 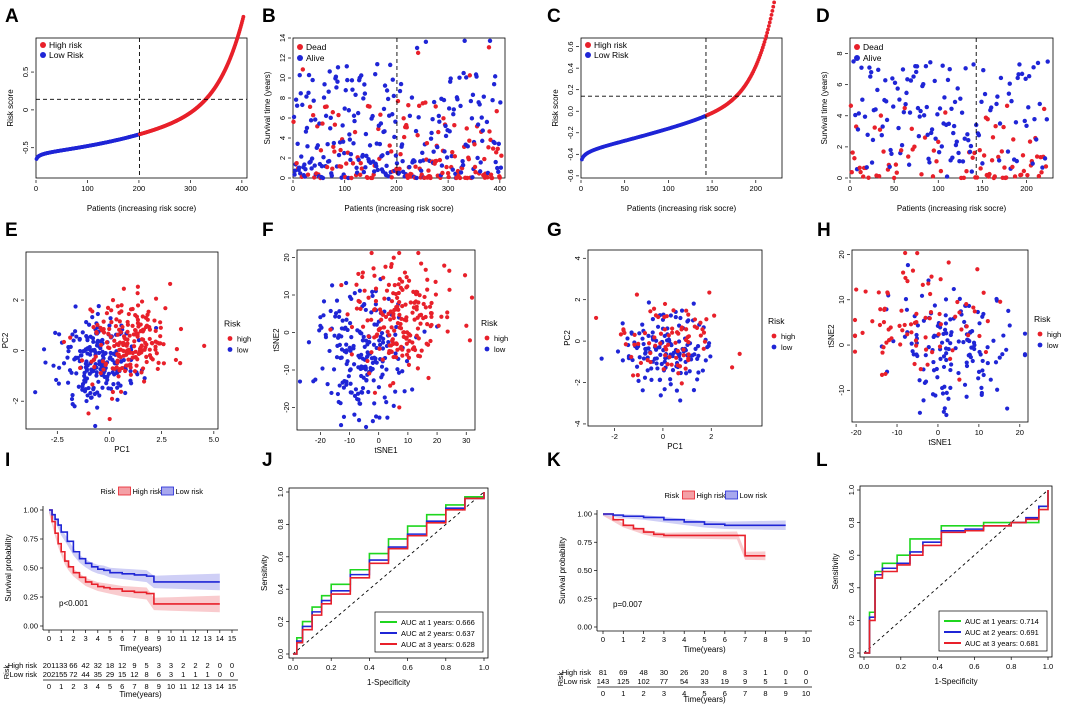 I want to click on risk-table-cell: 18, so click(x=110, y=665).